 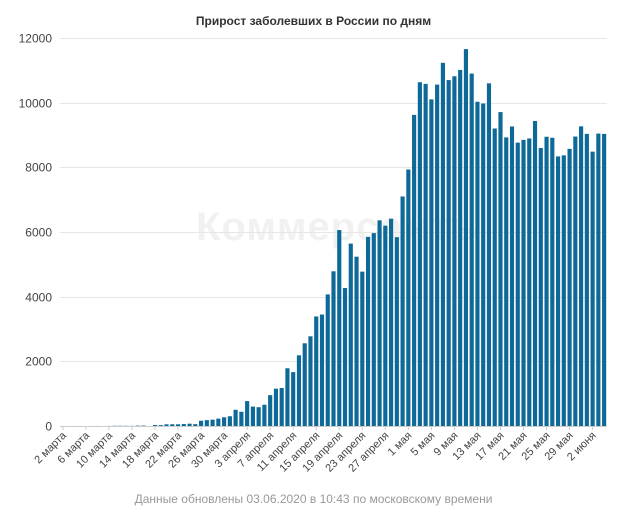 I want to click on y-axis-ticks: 0 2000 4000 6000 8000 10000 12000, so click(x=36, y=233).